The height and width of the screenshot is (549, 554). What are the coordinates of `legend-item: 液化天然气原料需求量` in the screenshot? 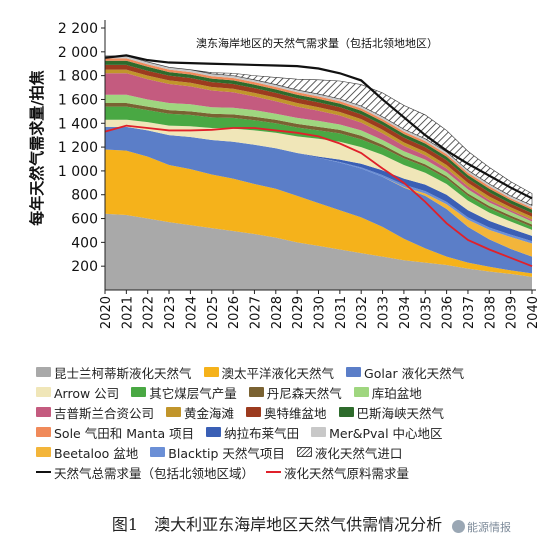 It's located at (337, 472).